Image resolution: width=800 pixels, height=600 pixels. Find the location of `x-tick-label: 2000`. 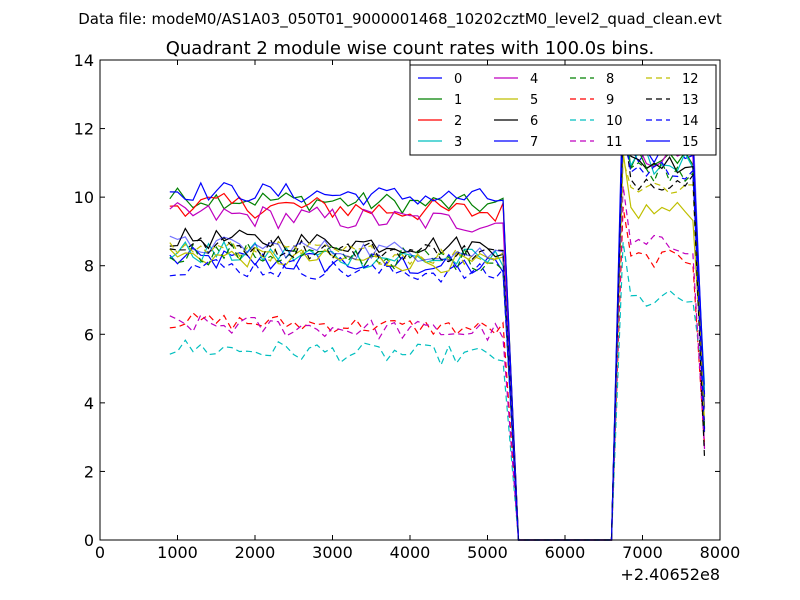

x-tick-label: 2000 is located at coordinates (255, 552).